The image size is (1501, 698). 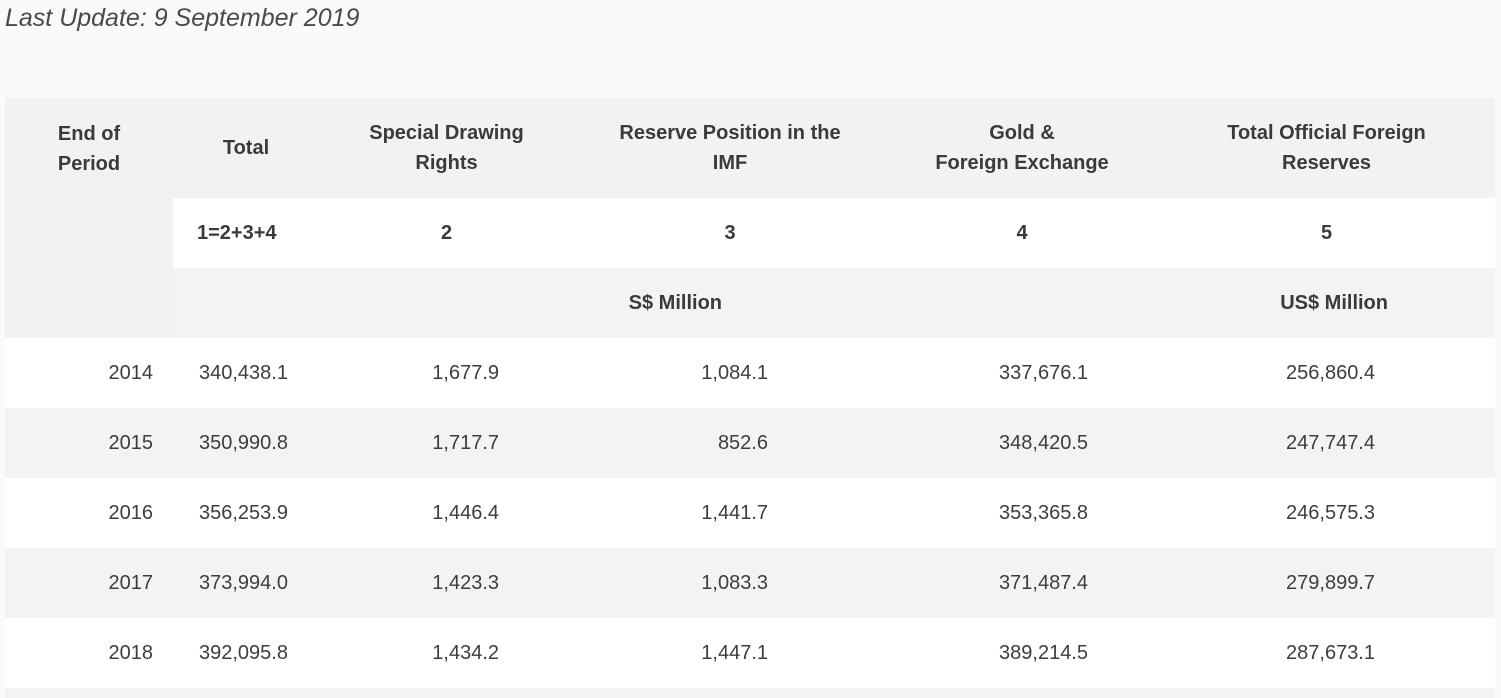 What do you see at coordinates (1326, 148) in the screenshot?
I see `header-tofr: Total Official Foreign Reserves` at bounding box center [1326, 148].